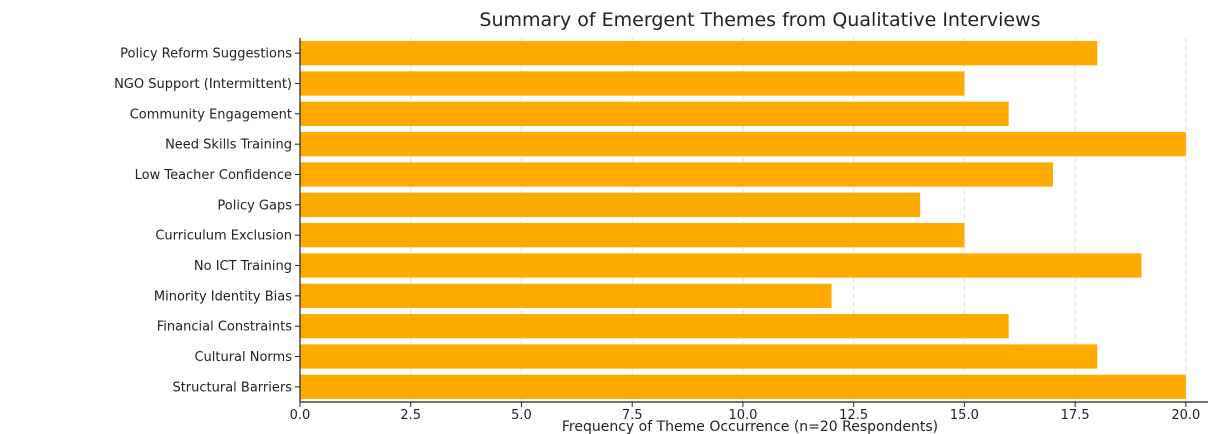  Describe the element at coordinates (228, 145) in the screenshot. I see `y-tick-label: Need Skills Training` at that location.